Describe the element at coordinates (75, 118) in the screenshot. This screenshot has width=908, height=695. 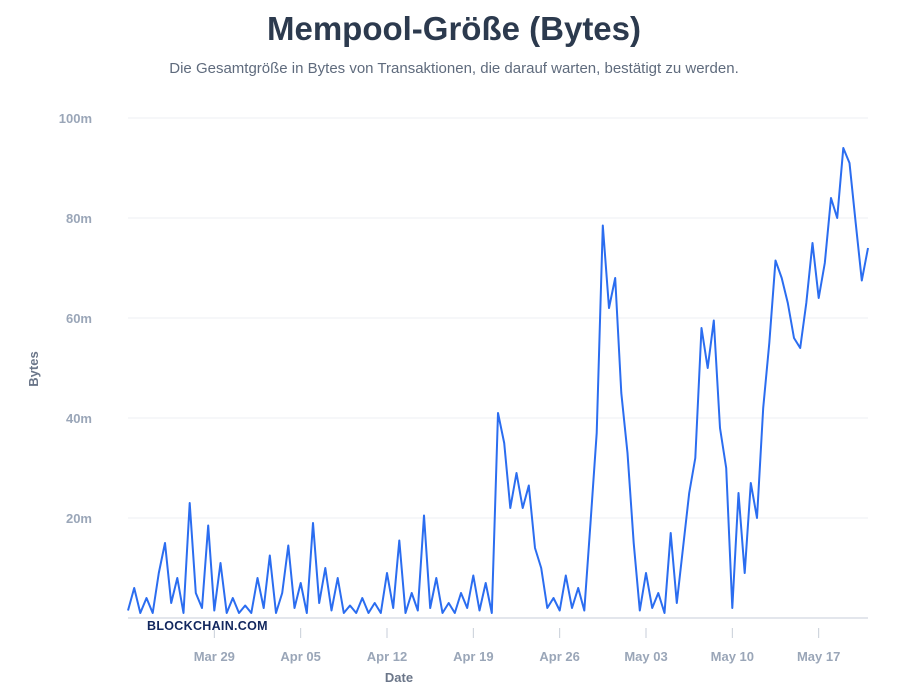
I see `y-tick-label: 100m` at that location.